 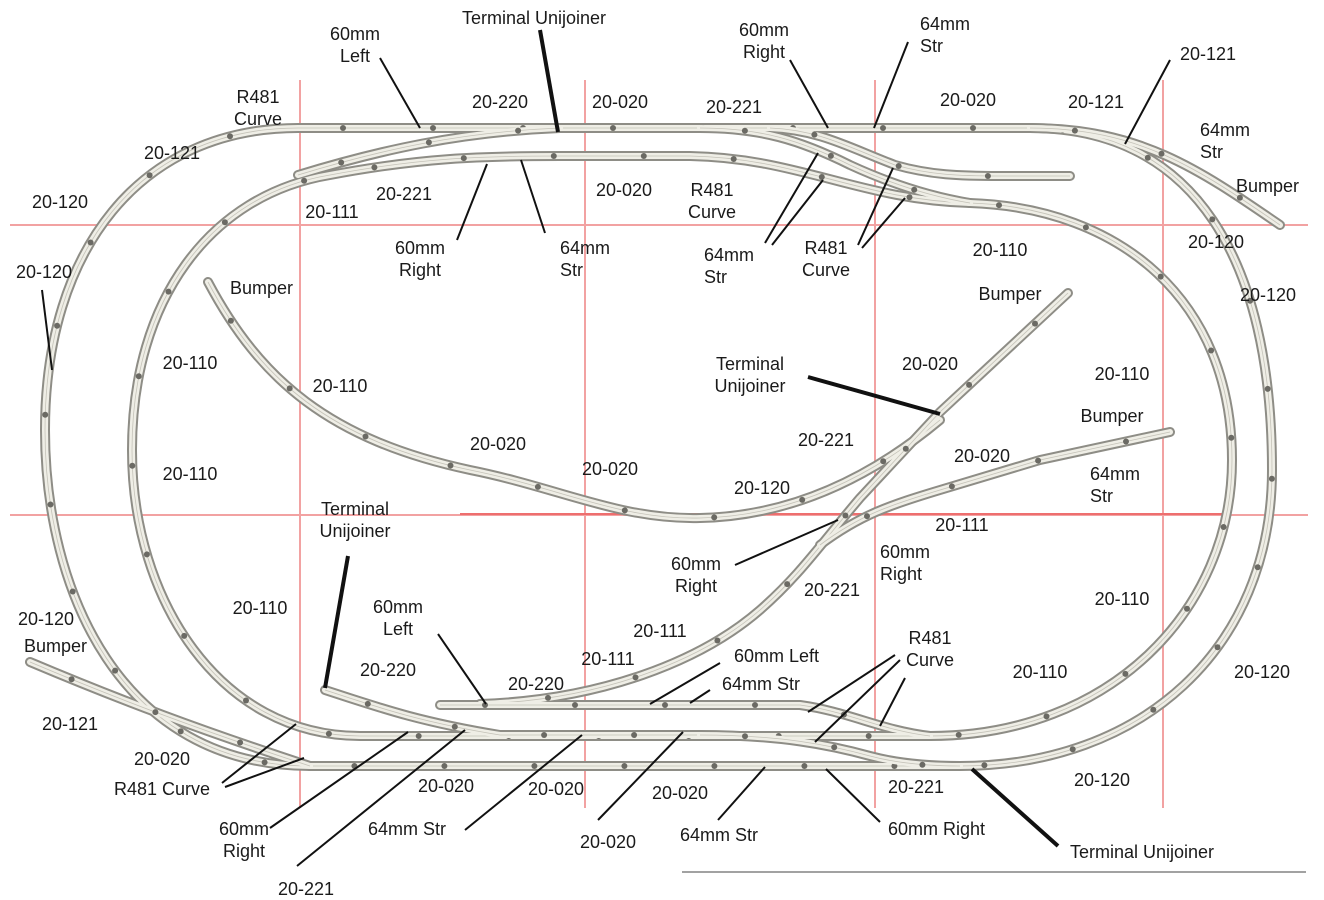 What do you see at coordinates (500, 102) in the screenshot?
I see `label-line: 20-220` at bounding box center [500, 102].